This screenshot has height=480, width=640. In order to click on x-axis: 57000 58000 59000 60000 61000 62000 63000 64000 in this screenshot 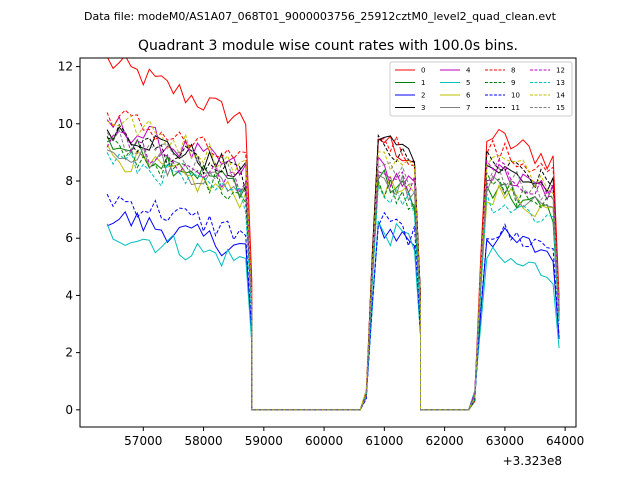, I will do `click(354, 437)`.